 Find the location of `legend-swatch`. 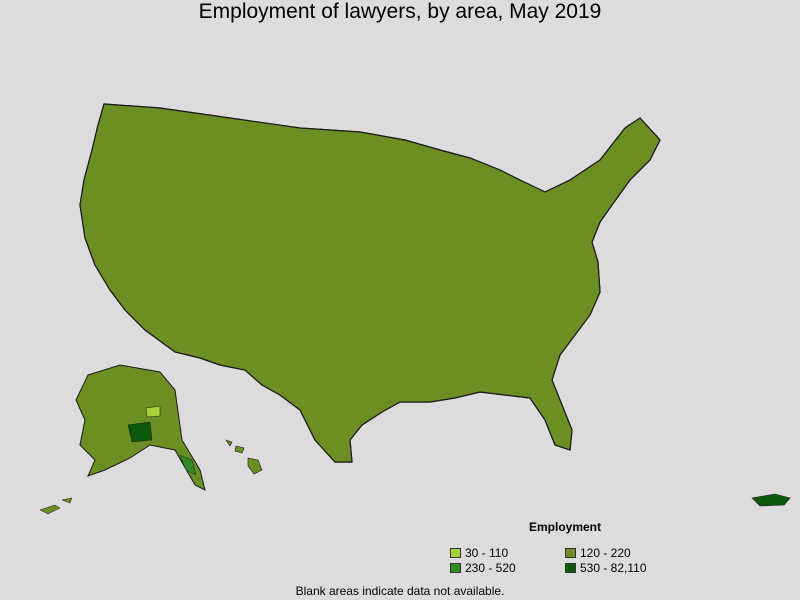

legend-swatch is located at coordinates (455, 568).